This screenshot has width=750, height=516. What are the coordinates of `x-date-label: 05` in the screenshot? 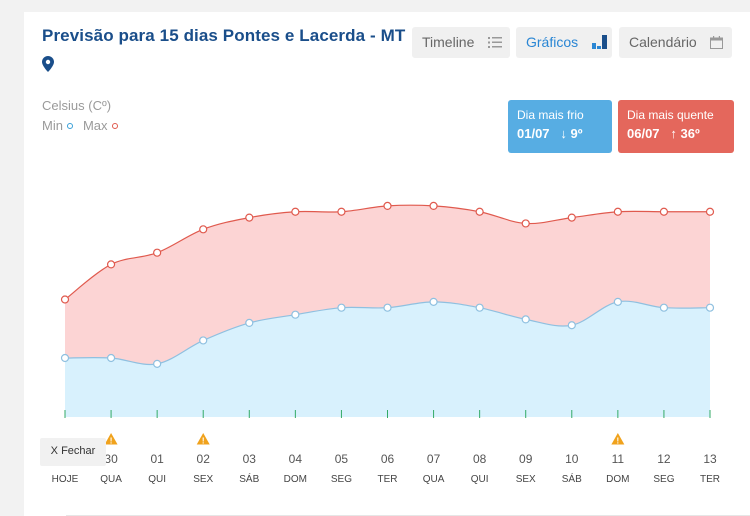 It's located at (342, 459).